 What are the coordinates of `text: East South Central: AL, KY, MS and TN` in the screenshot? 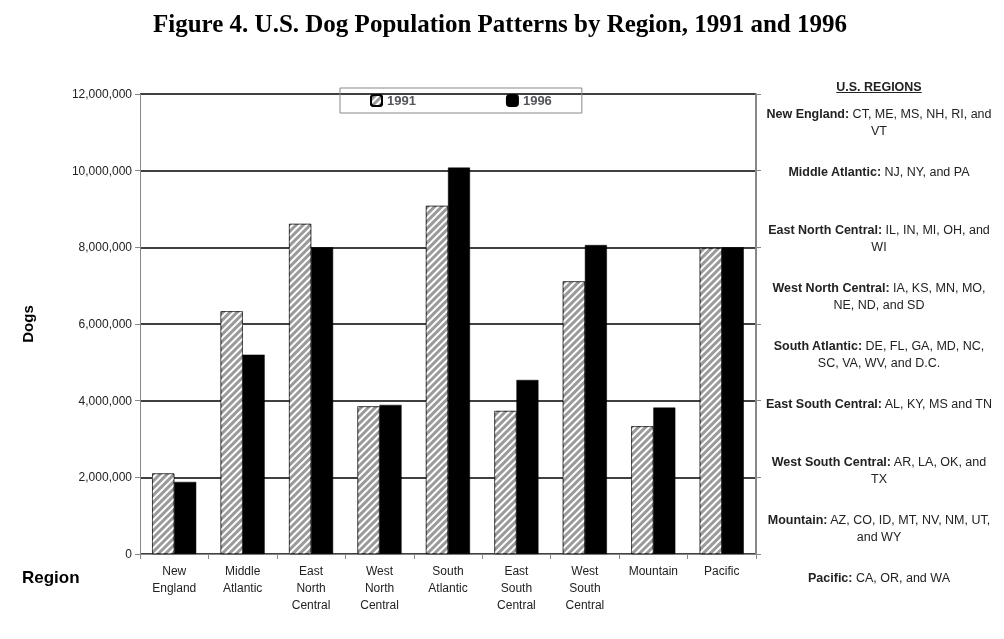 It's located at (879, 404).